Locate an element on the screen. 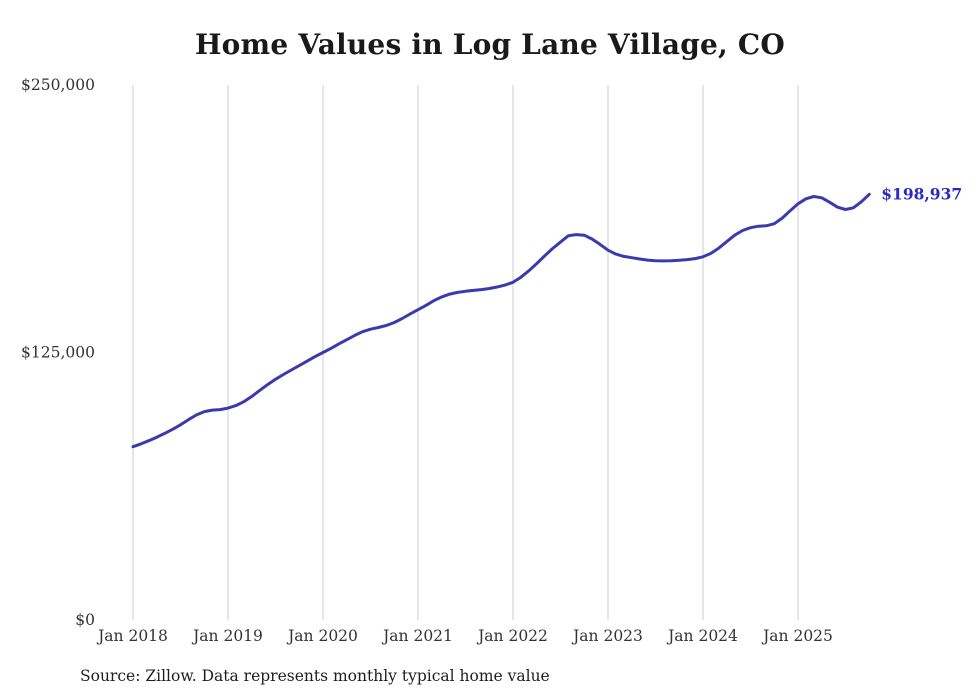  chart-title: Home Values in Log Lane Village, CO is located at coordinates (490, 44).